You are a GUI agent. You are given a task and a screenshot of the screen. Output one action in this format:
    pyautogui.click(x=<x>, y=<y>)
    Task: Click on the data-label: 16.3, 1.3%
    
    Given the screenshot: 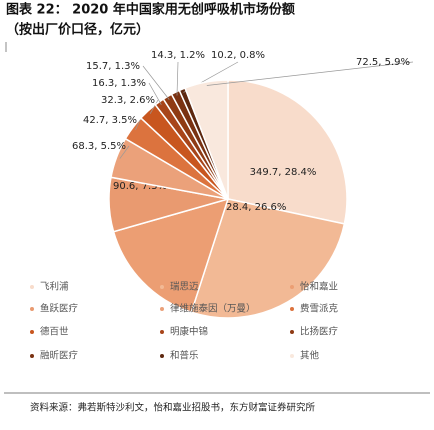 What is the action you would take?
    pyautogui.click(x=119, y=83)
    